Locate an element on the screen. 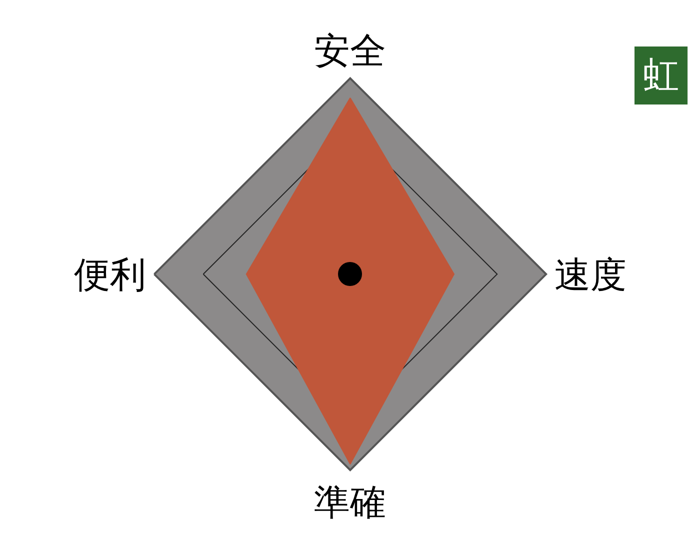 The height and width of the screenshot is (536, 688). spoke-label: 速度 is located at coordinates (590, 275).